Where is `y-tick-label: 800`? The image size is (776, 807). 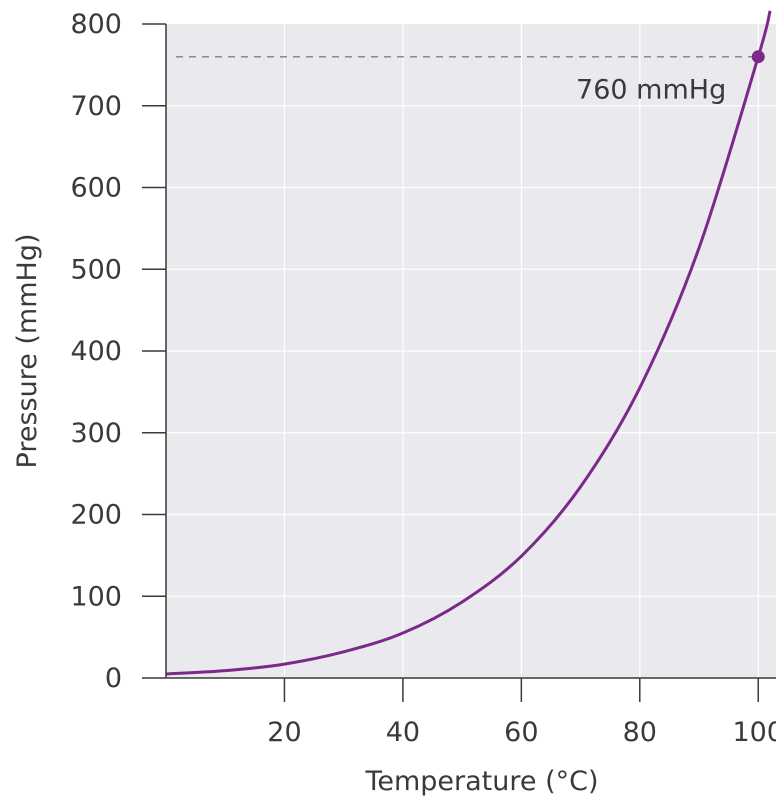 y-tick-label: 800 is located at coordinates (96, 24).